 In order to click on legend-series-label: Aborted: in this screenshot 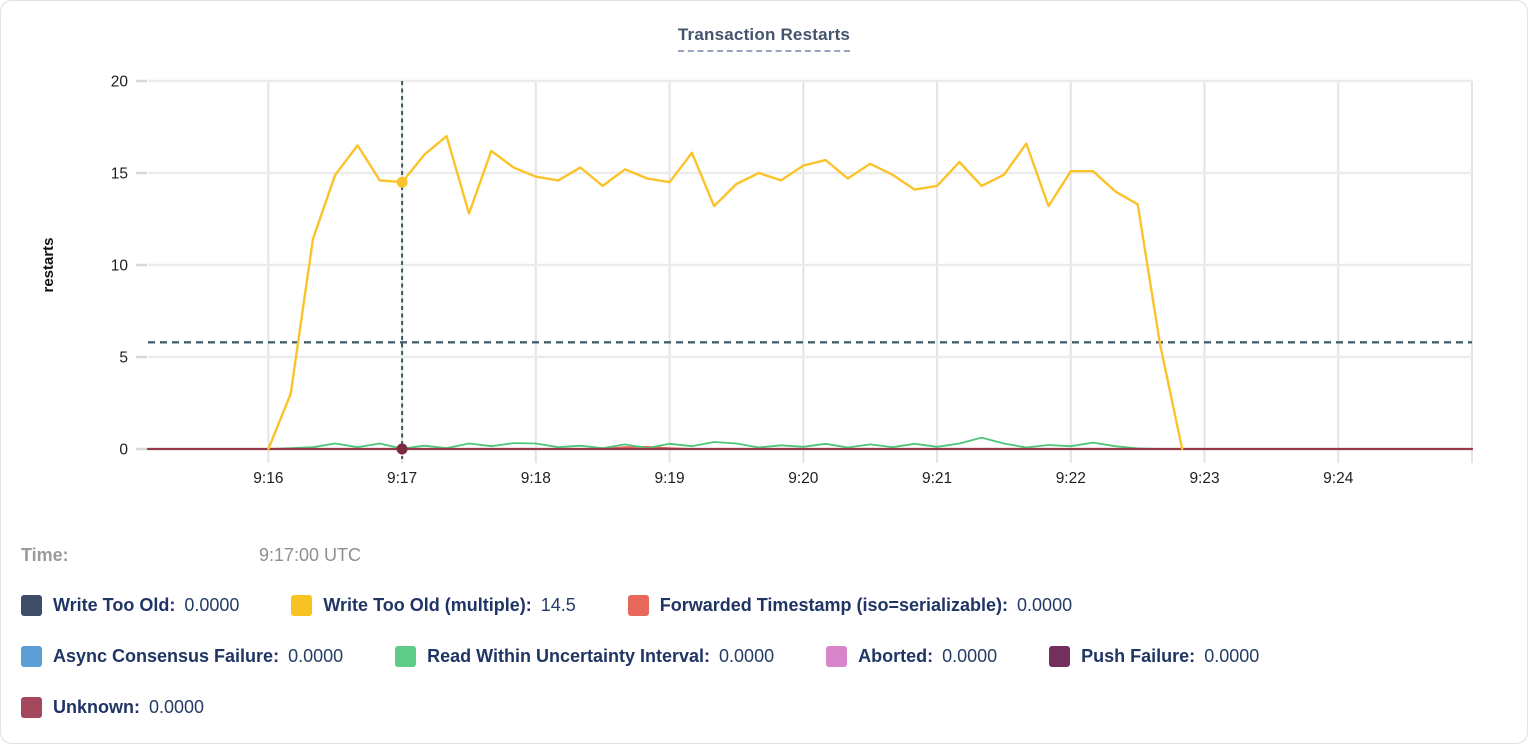, I will do `click(896, 656)`.